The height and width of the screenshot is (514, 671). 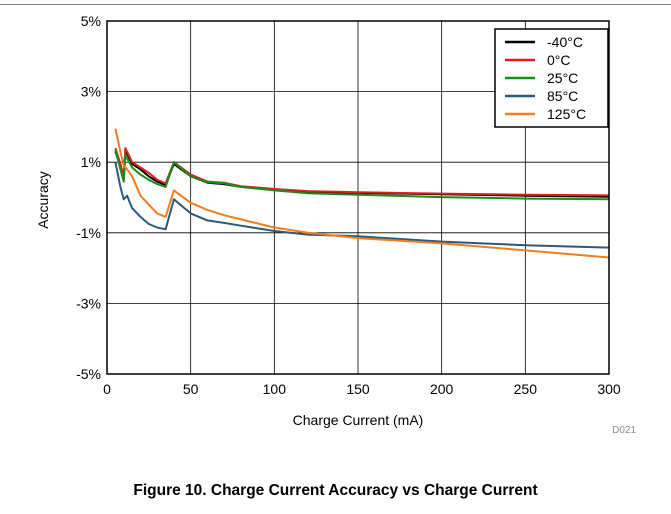 What do you see at coordinates (275, 389) in the screenshot?
I see `x-tick-label: 100` at bounding box center [275, 389].